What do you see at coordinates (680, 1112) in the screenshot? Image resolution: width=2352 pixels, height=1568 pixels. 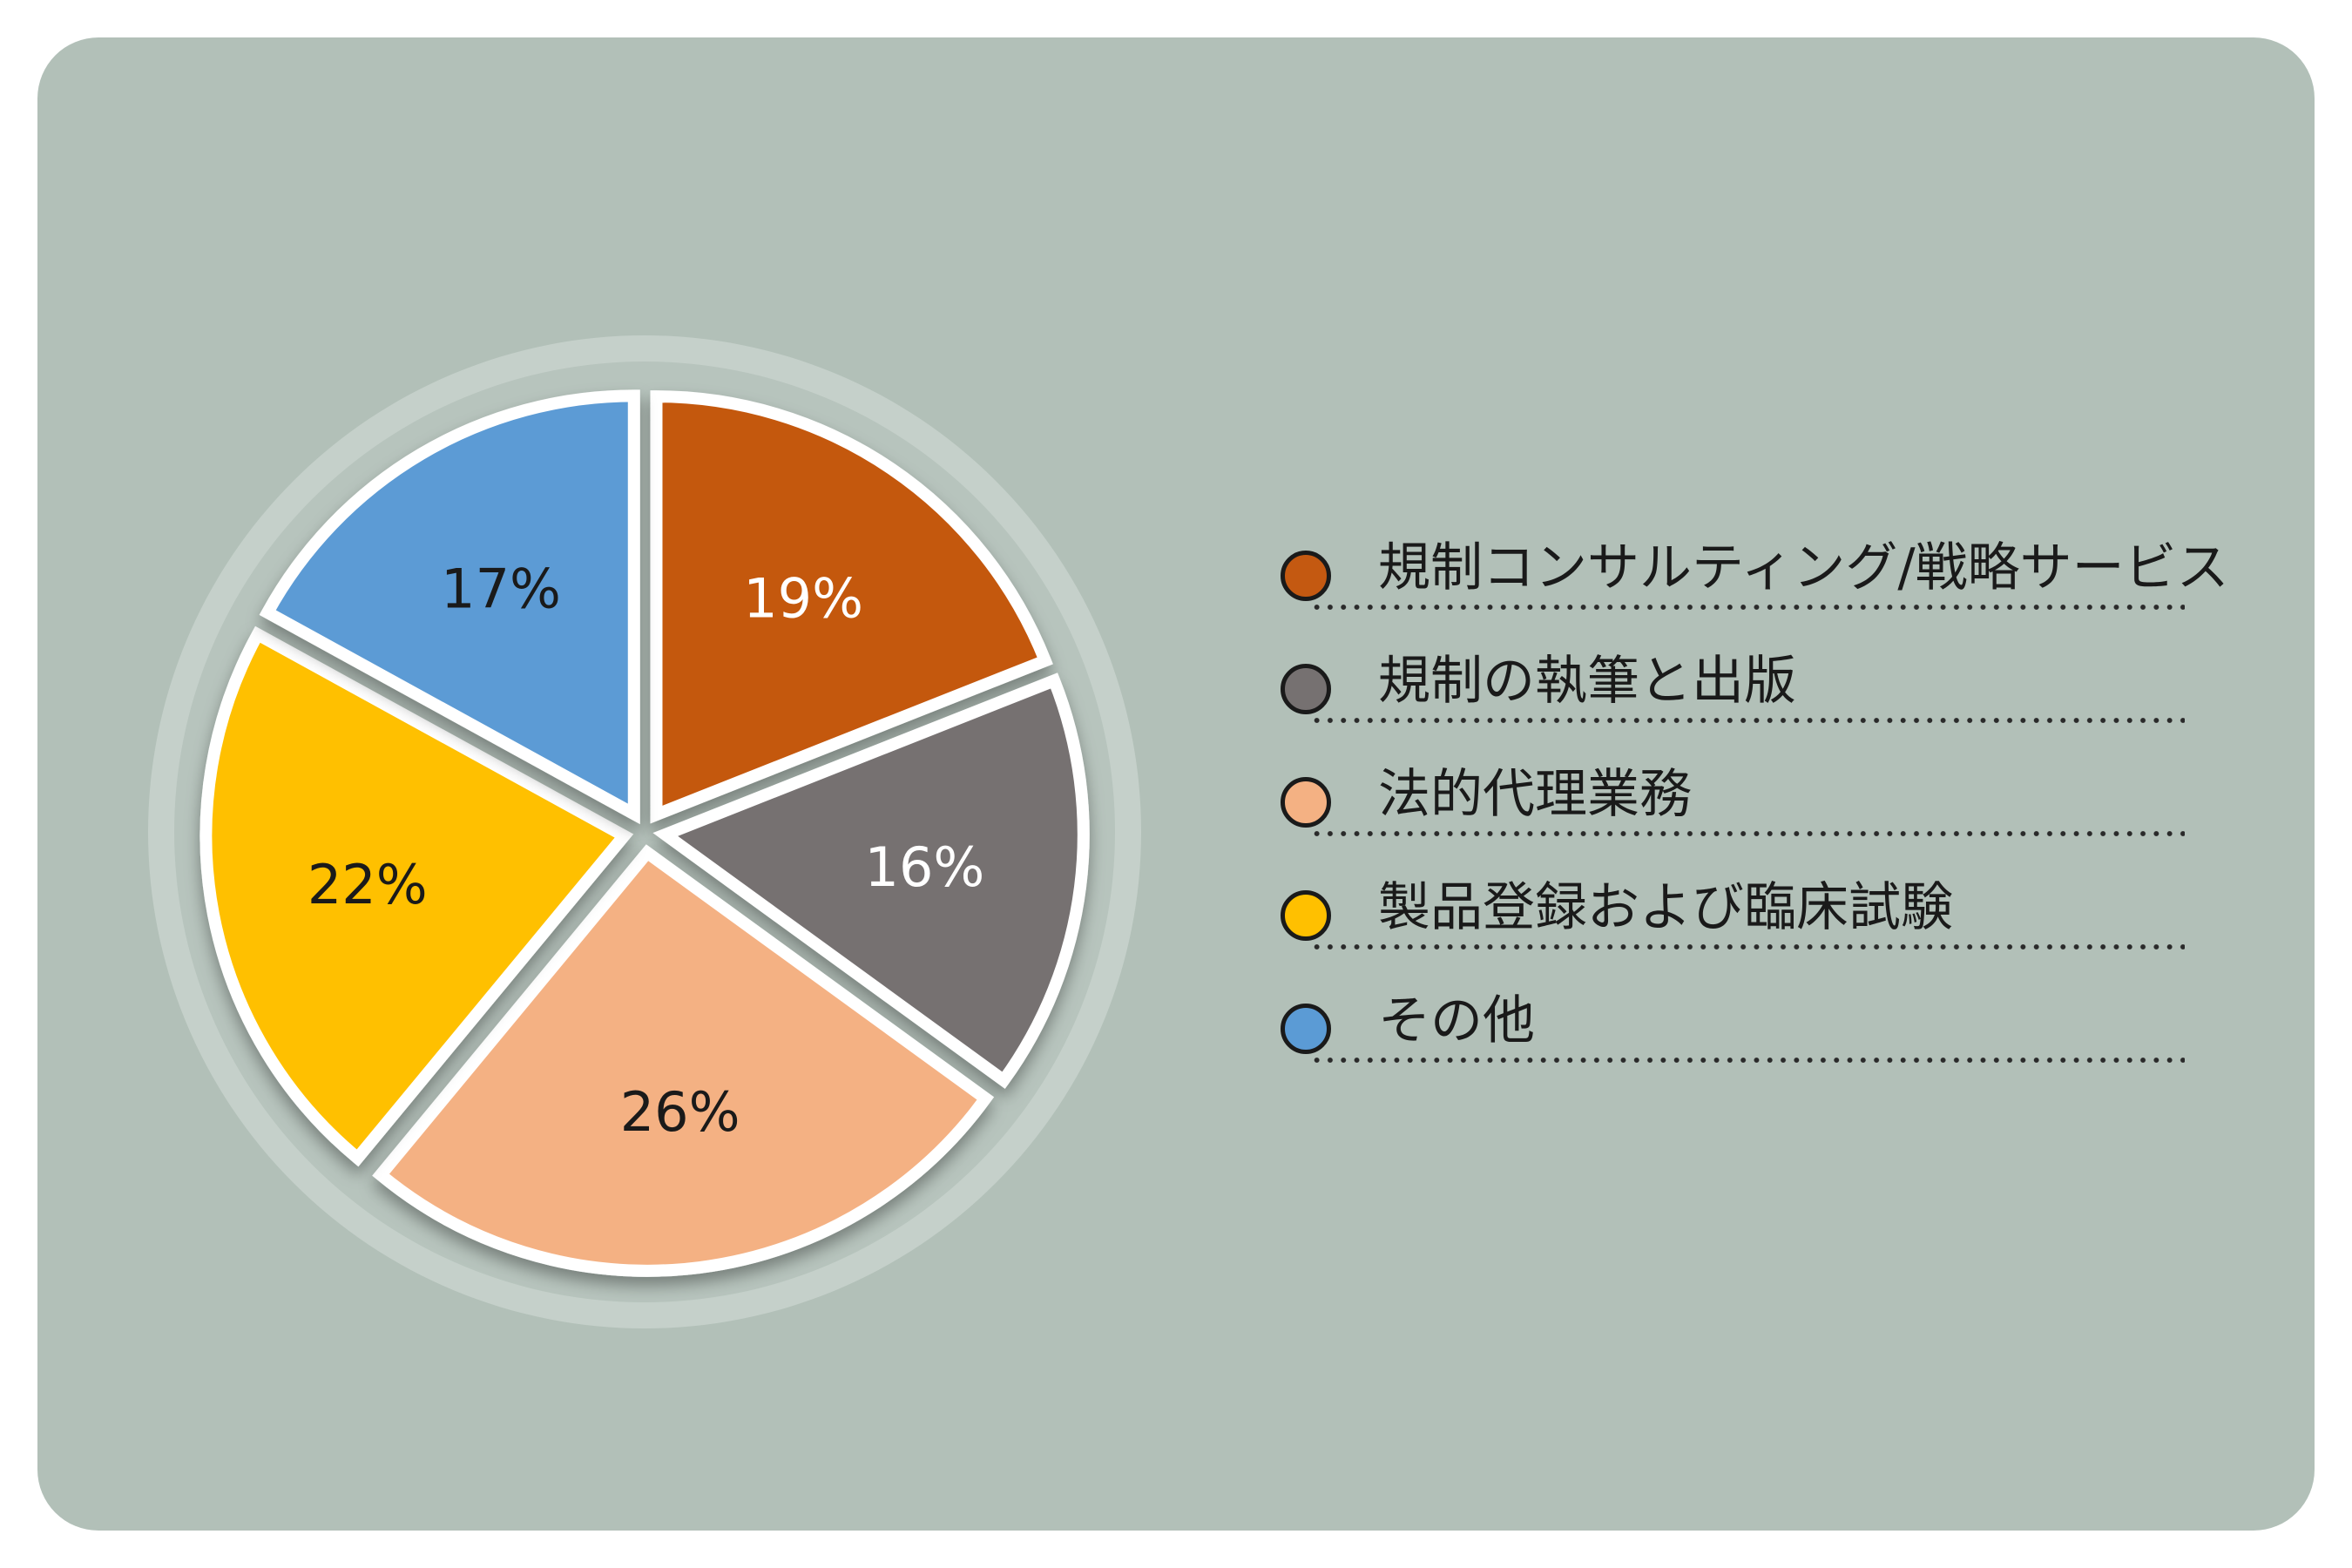 I see `pie-value-label: 26%` at bounding box center [680, 1112].